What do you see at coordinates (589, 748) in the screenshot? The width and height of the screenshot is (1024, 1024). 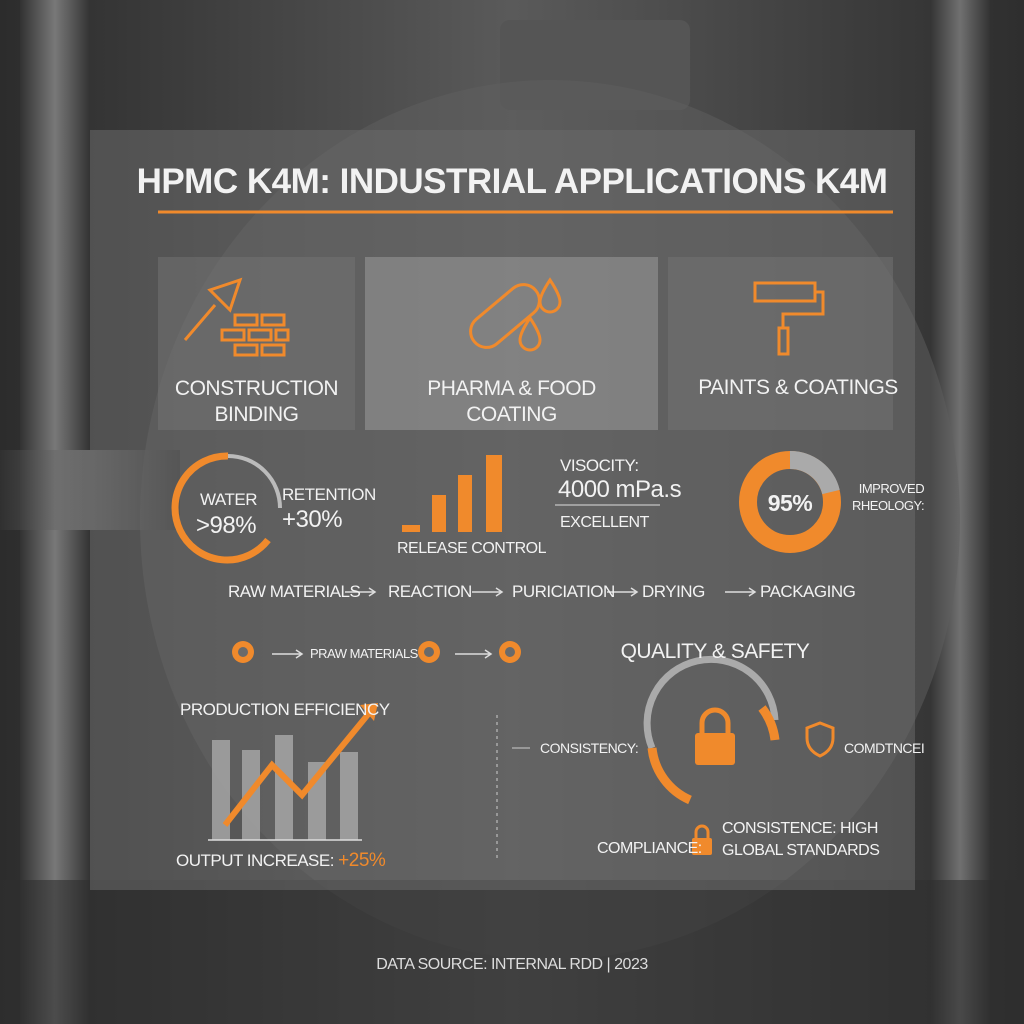 I see `quality-label: CONSISTENCY:` at bounding box center [589, 748].